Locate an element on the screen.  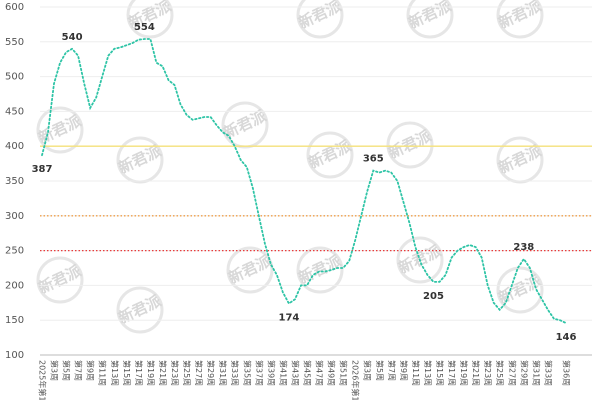
data-label: 238 is located at coordinates (523, 247).